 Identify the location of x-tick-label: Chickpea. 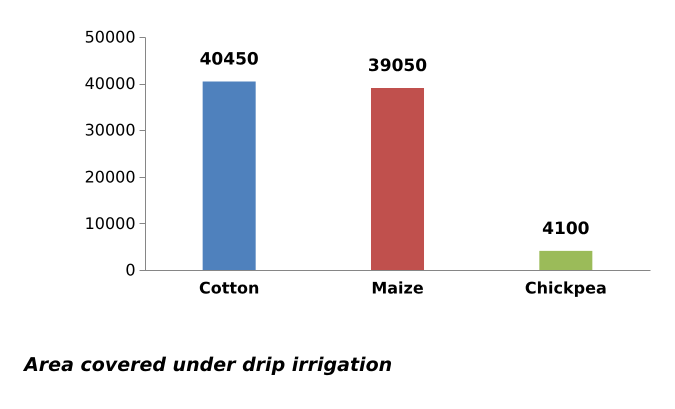
(565, 288).